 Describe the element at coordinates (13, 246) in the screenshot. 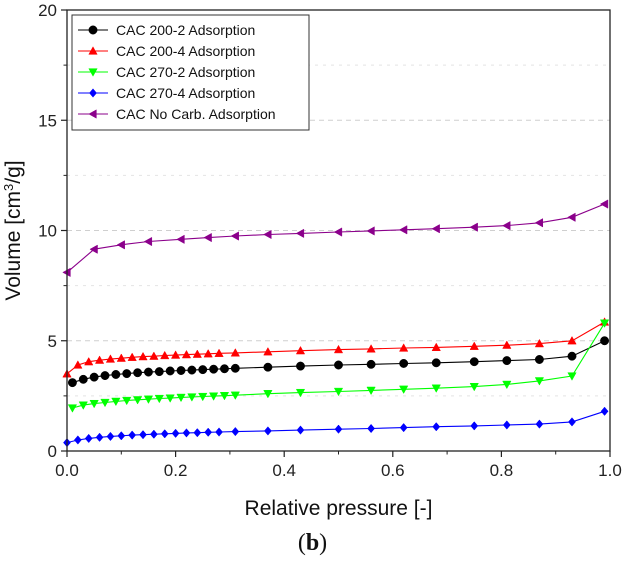

I see `y-axis-title-main: Volume [cm` at that location.